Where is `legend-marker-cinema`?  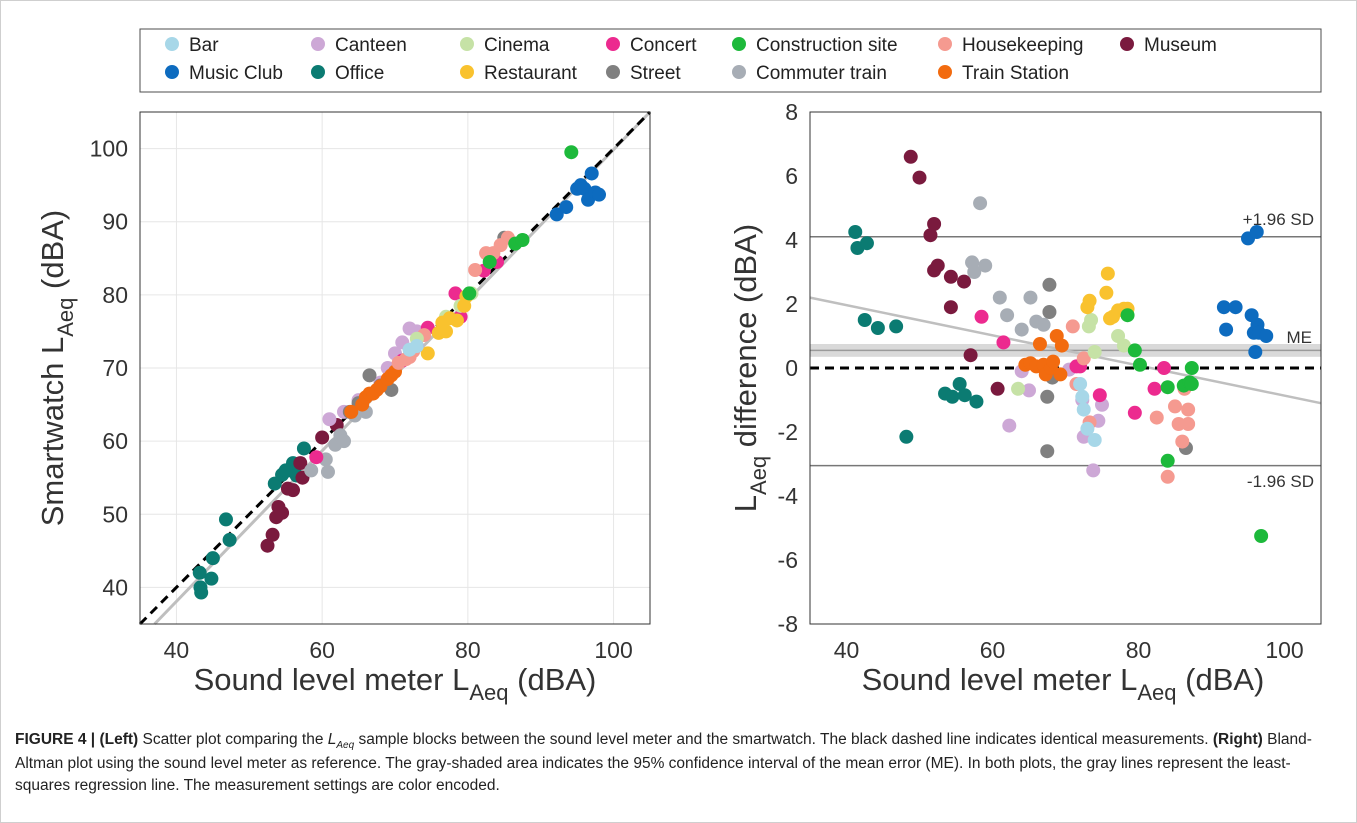
legend-marker-cinema is located at coordinates (467, 44).